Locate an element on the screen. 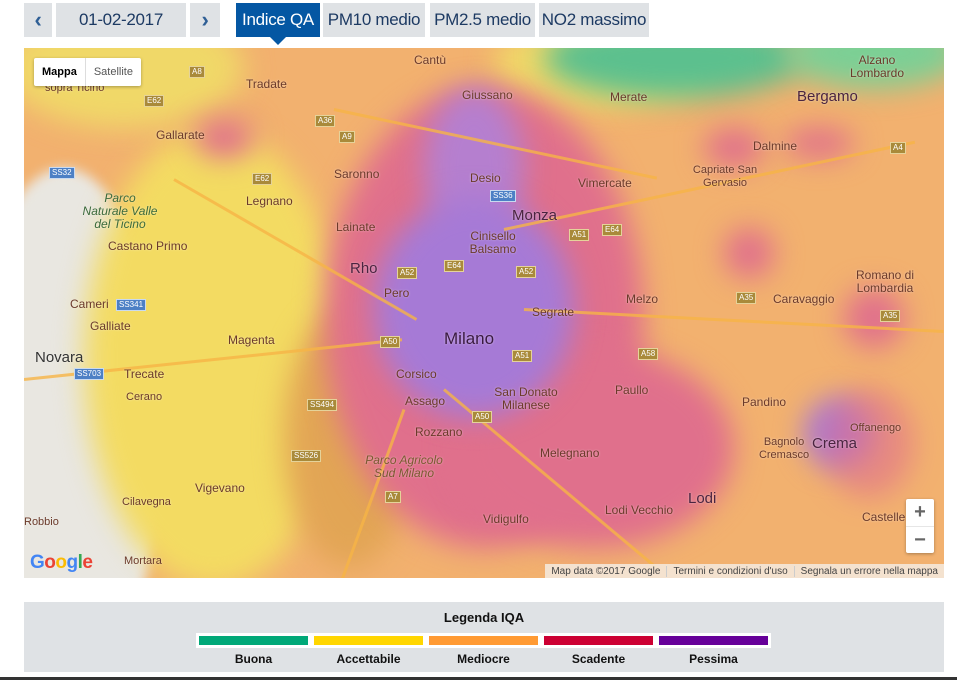 The width and height of the screenshot is (957, 680). place-label: Rozzano is located at coordinates (439, 432).